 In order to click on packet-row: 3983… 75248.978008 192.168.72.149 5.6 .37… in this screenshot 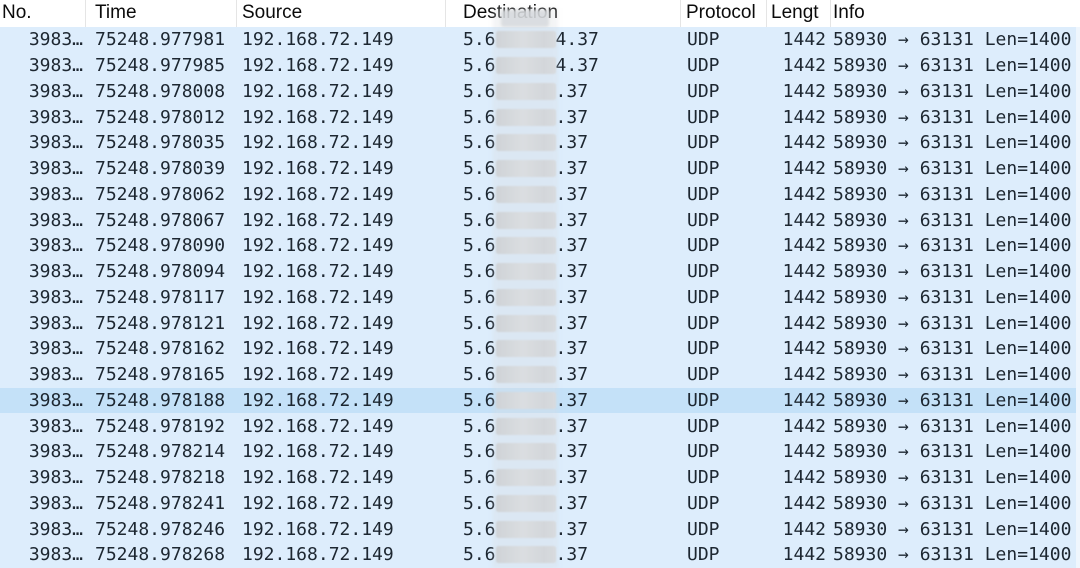, I will do `click(540, 91)`.